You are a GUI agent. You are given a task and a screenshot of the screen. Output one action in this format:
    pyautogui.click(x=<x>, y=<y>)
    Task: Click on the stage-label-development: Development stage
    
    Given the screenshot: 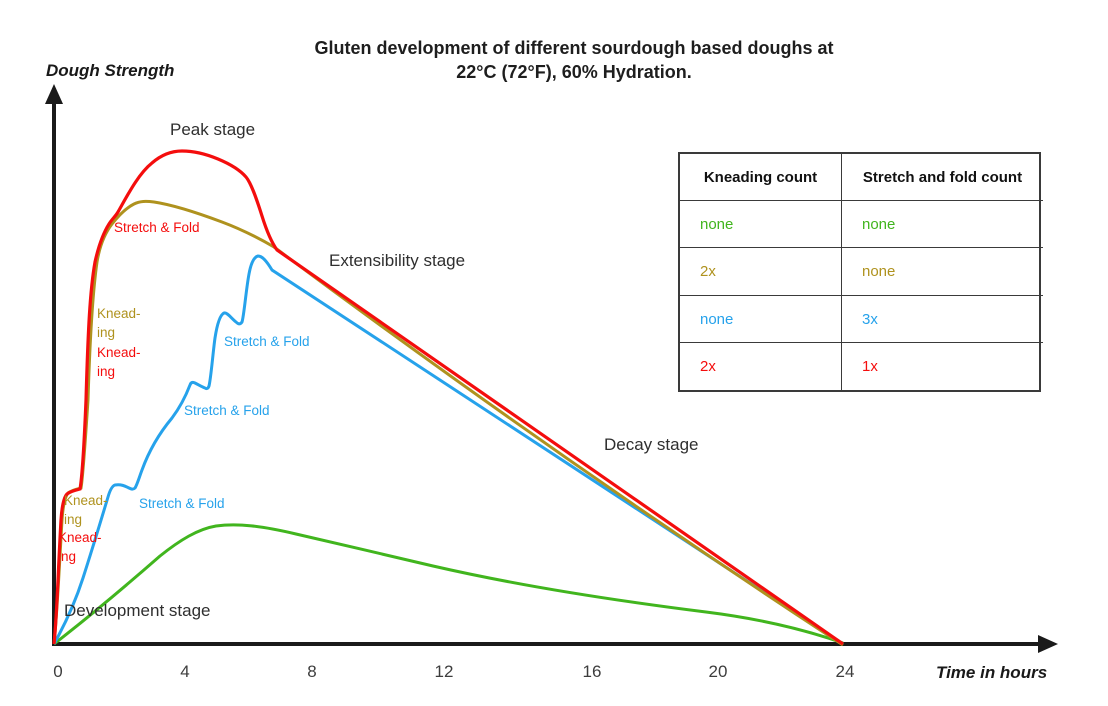 What is the action you would take?
    pyautogui.click(x=137, y=610)
    